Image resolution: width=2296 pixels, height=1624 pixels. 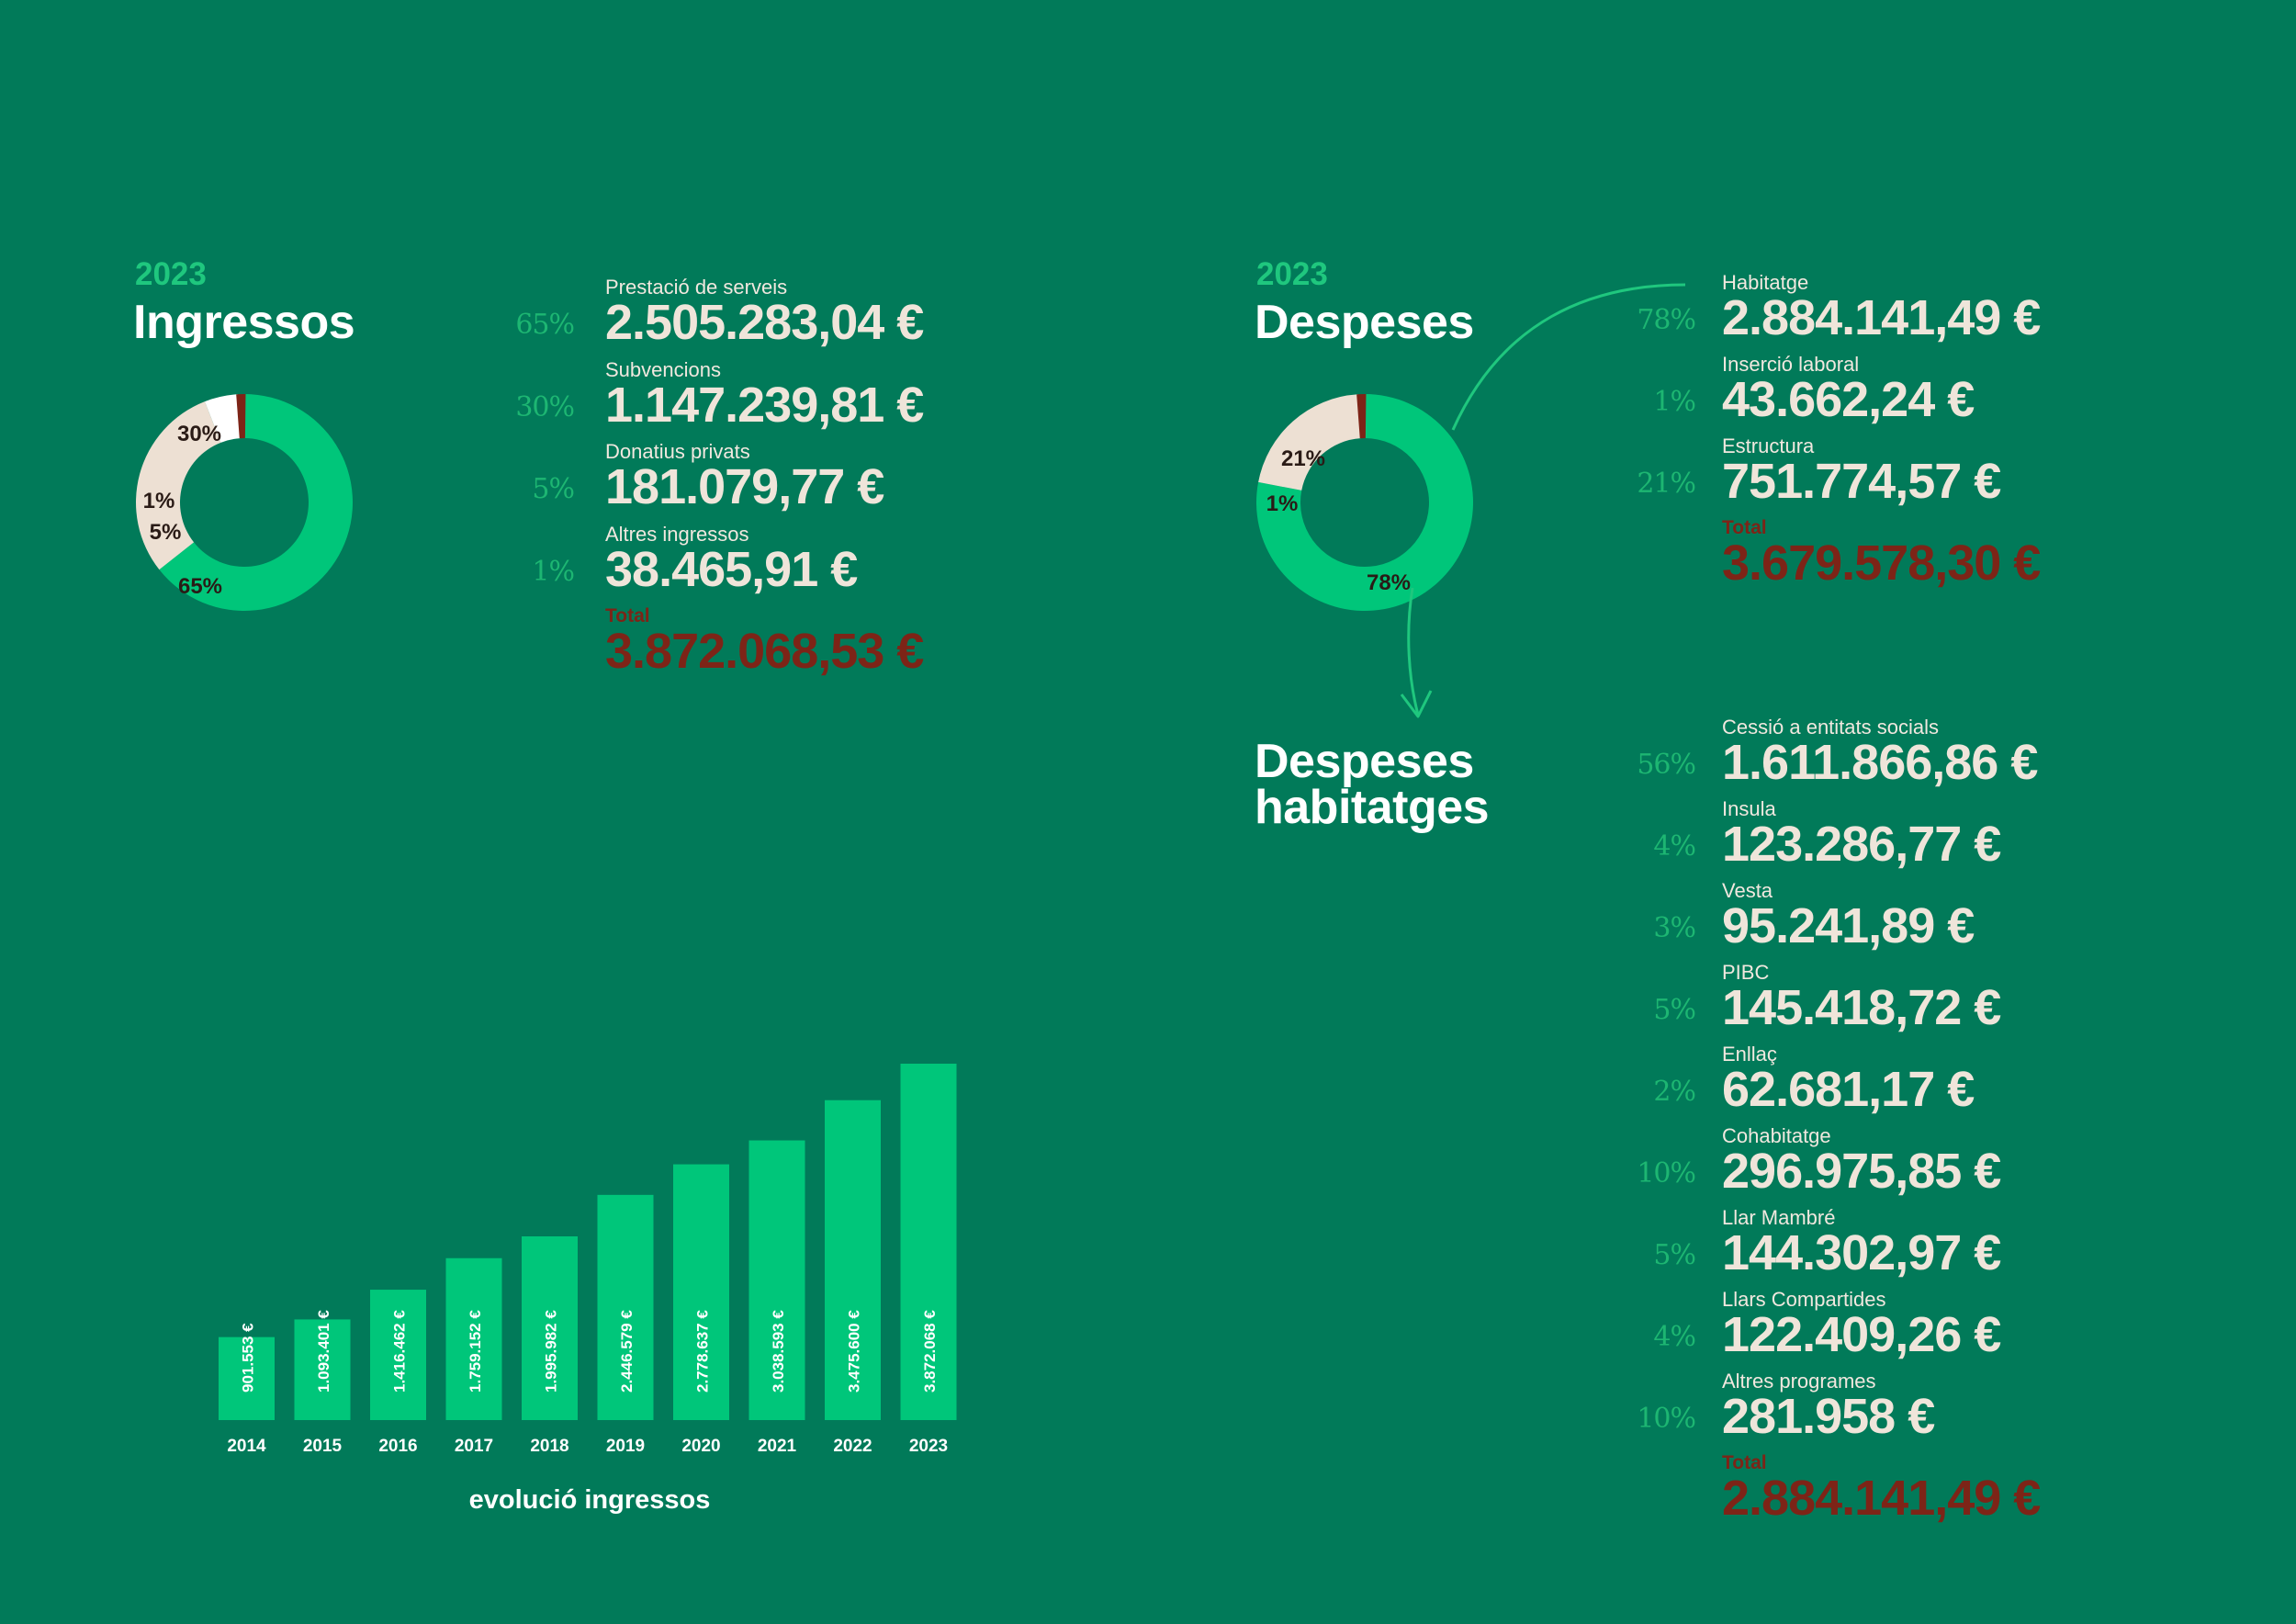 I want to click on bar-year-label: 2016, so click(x=397, y=1446).